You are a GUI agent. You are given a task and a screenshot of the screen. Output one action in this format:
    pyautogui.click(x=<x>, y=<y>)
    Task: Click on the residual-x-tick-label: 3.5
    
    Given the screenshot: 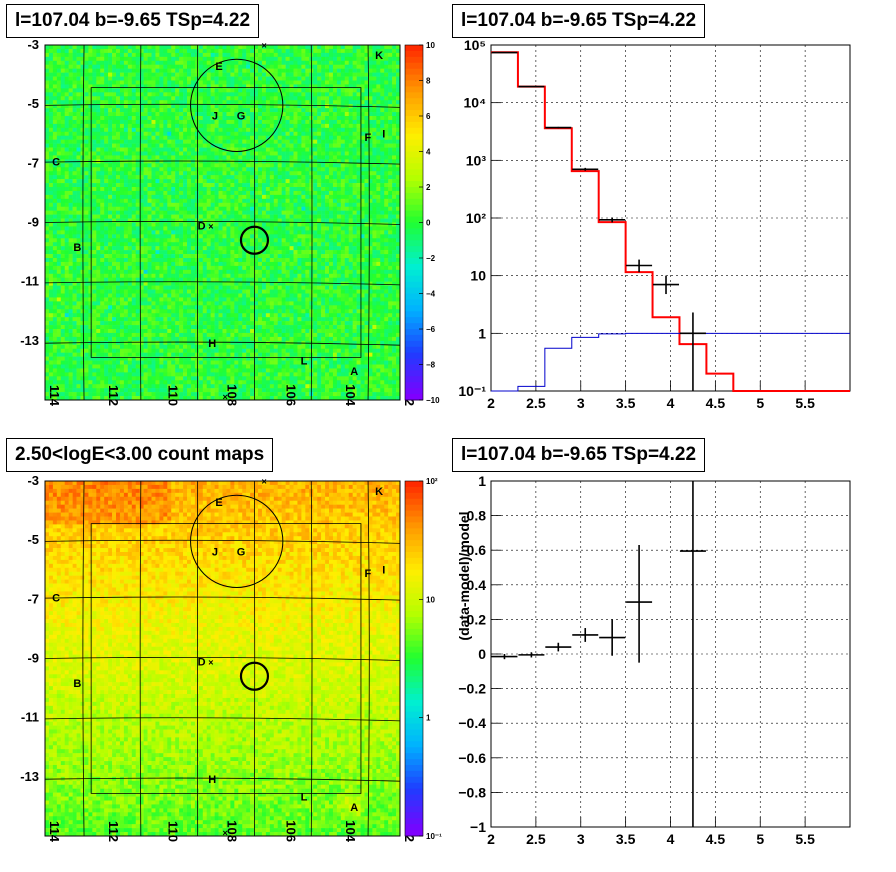 What is the action you would take?
    pyautogui.click(x=626, y=839)
    